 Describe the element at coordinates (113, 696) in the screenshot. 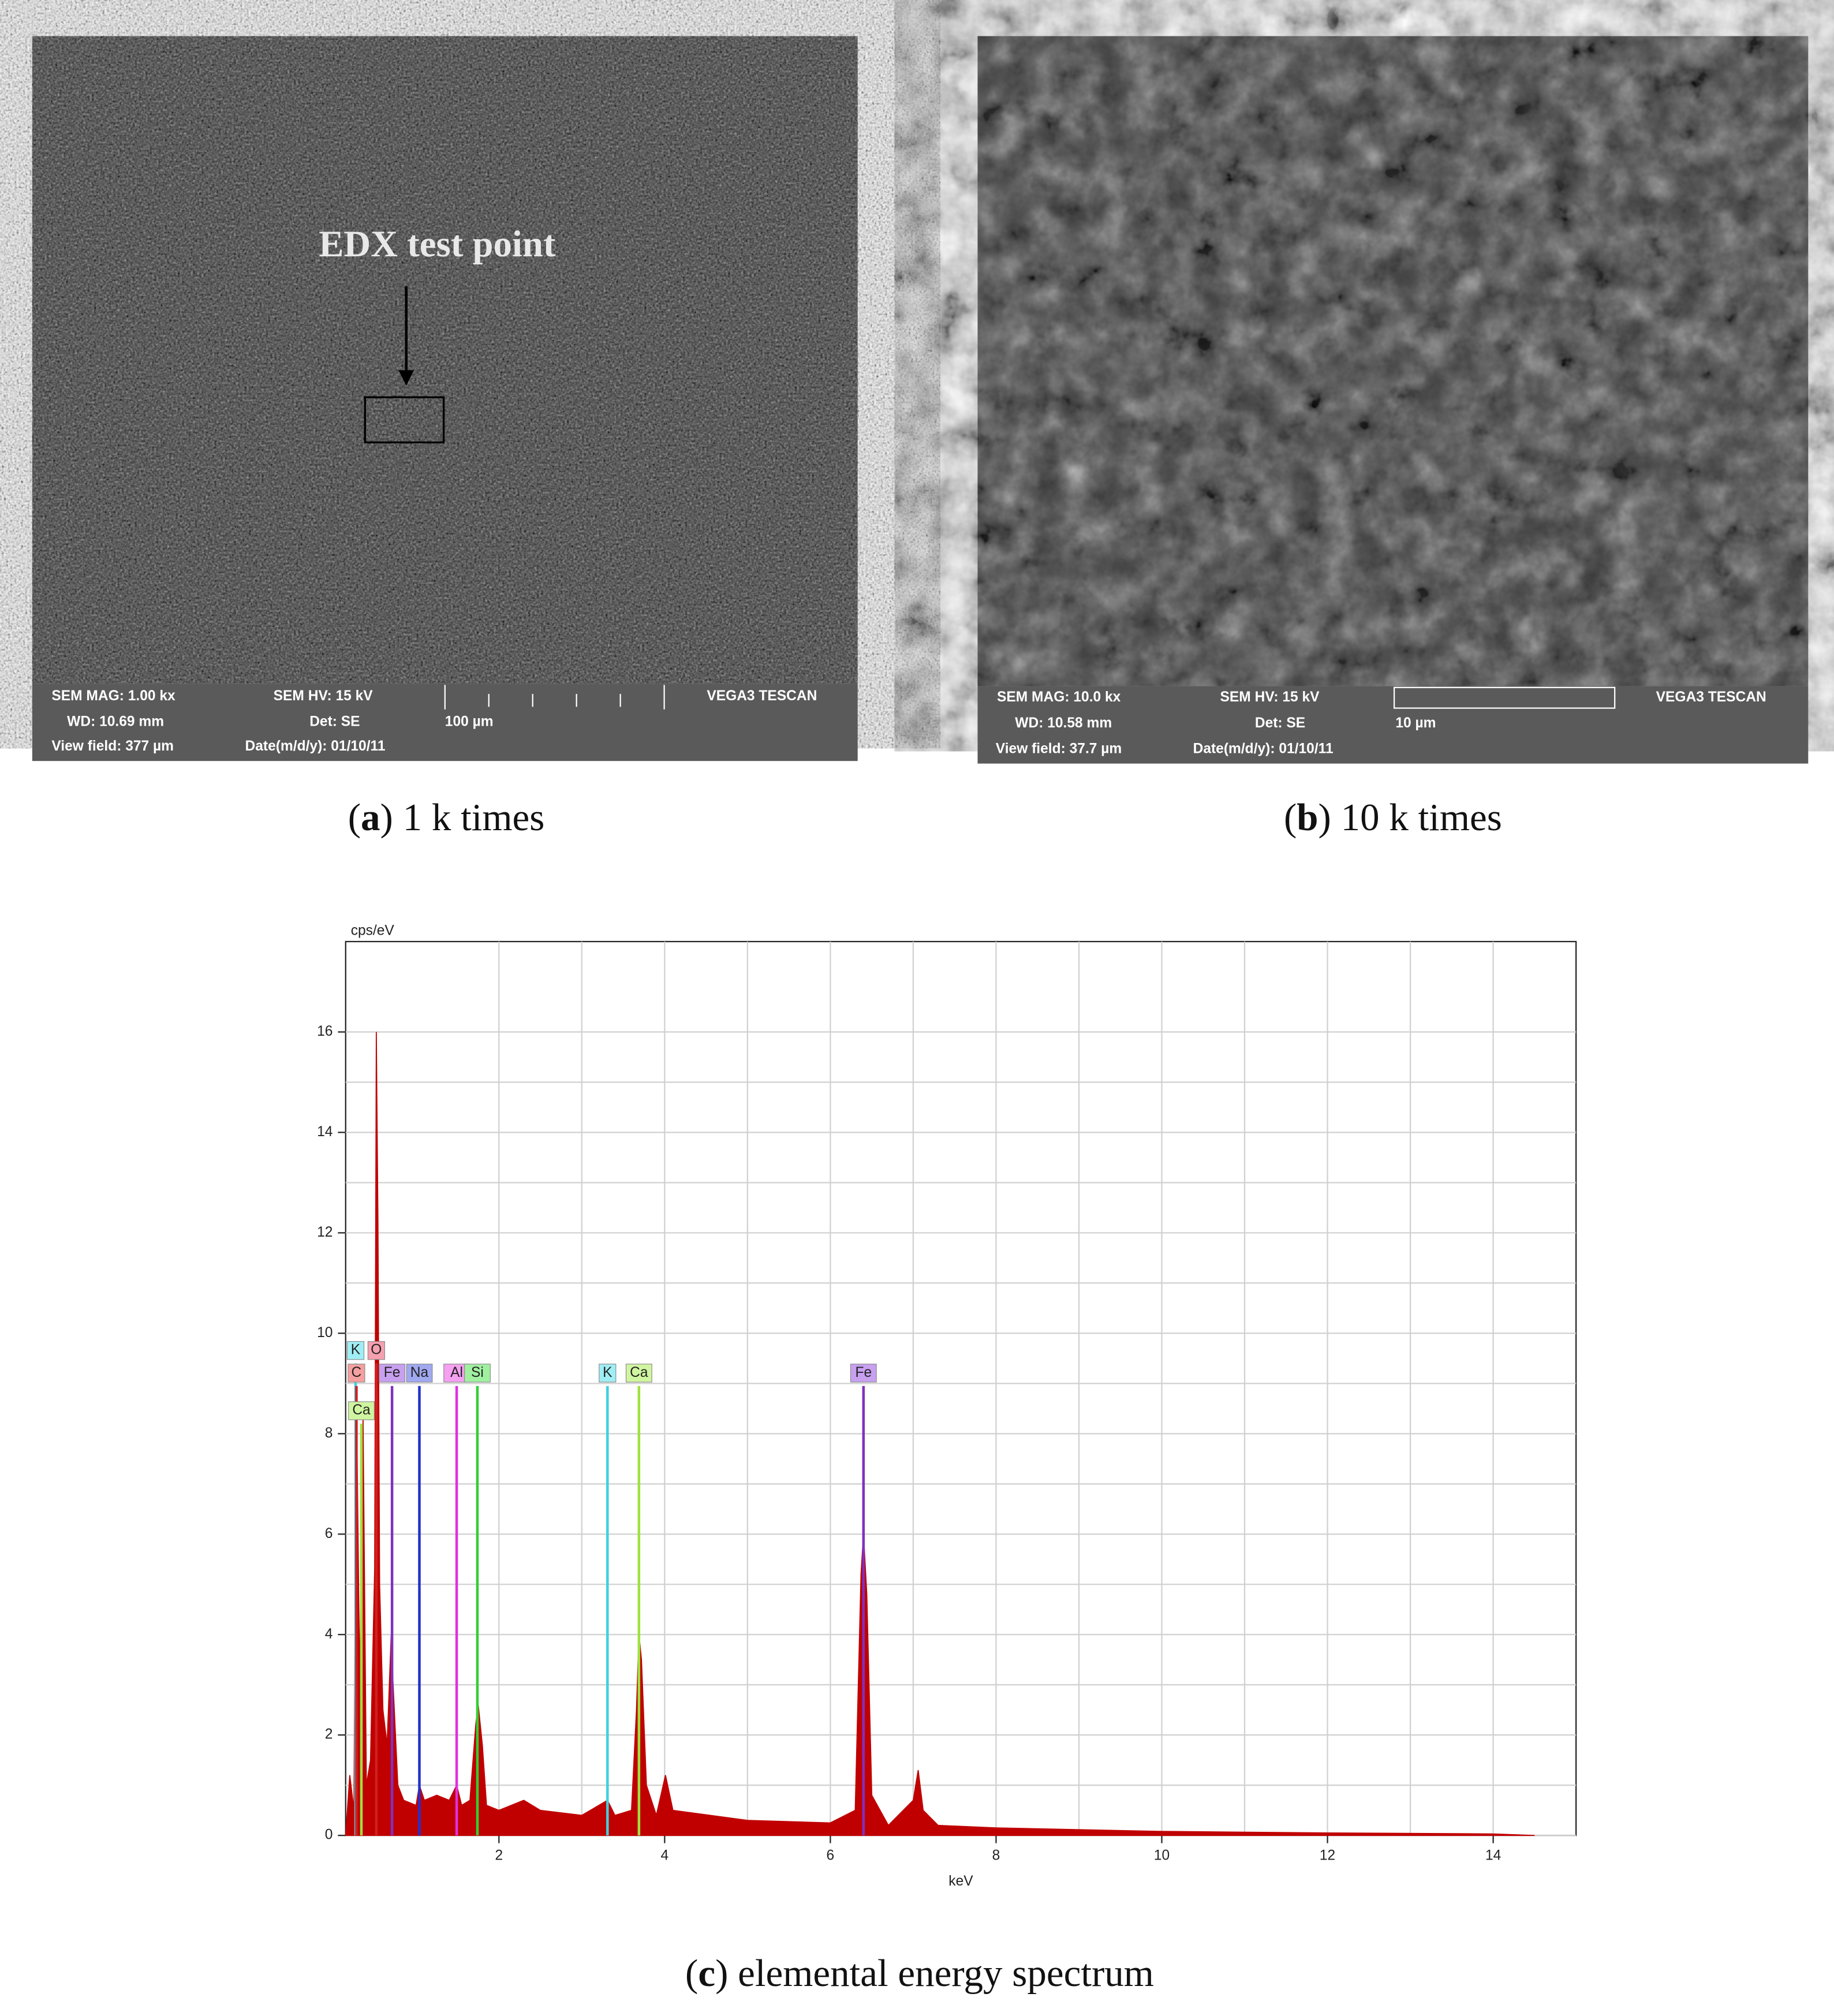

I see `sem-info: SEM MAG: 1.00 kx` at that location.